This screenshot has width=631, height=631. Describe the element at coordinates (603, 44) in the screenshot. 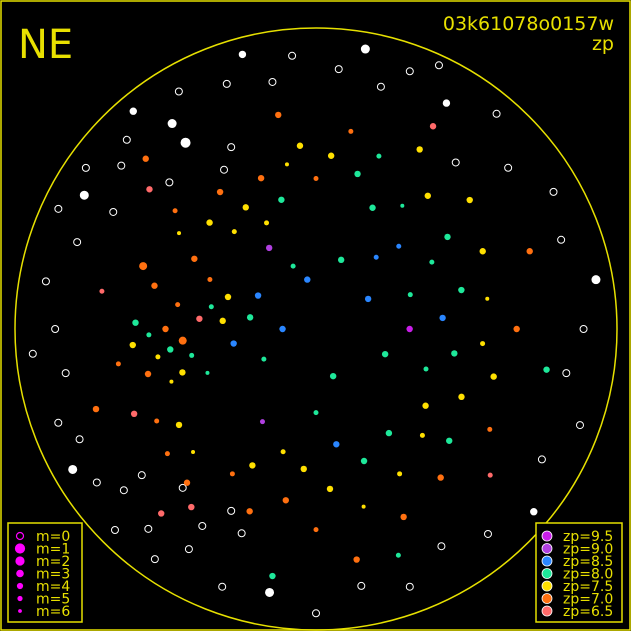

I see `quantity-label: zp` at that location.